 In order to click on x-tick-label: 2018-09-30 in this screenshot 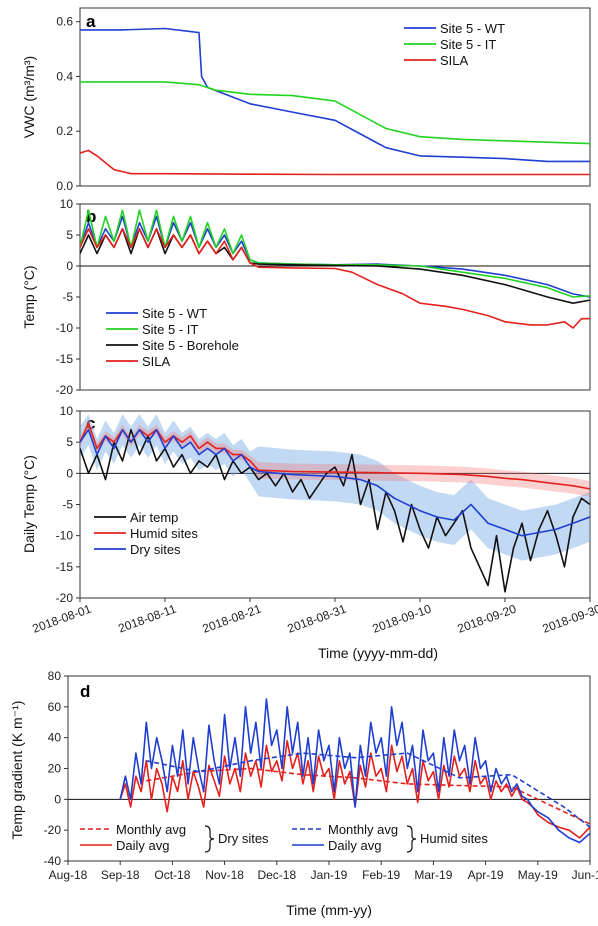, I will do `click(569, 619)`.